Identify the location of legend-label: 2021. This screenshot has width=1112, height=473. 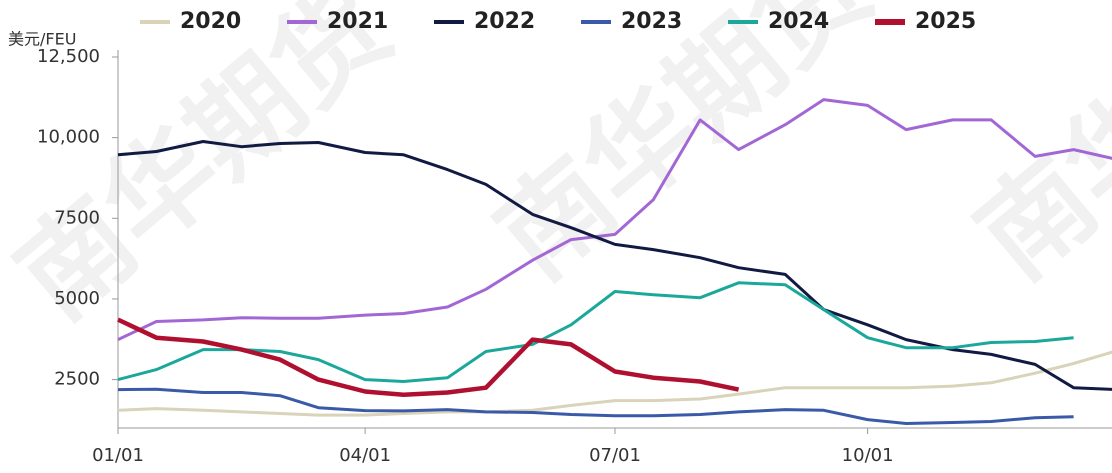
(357, 21).